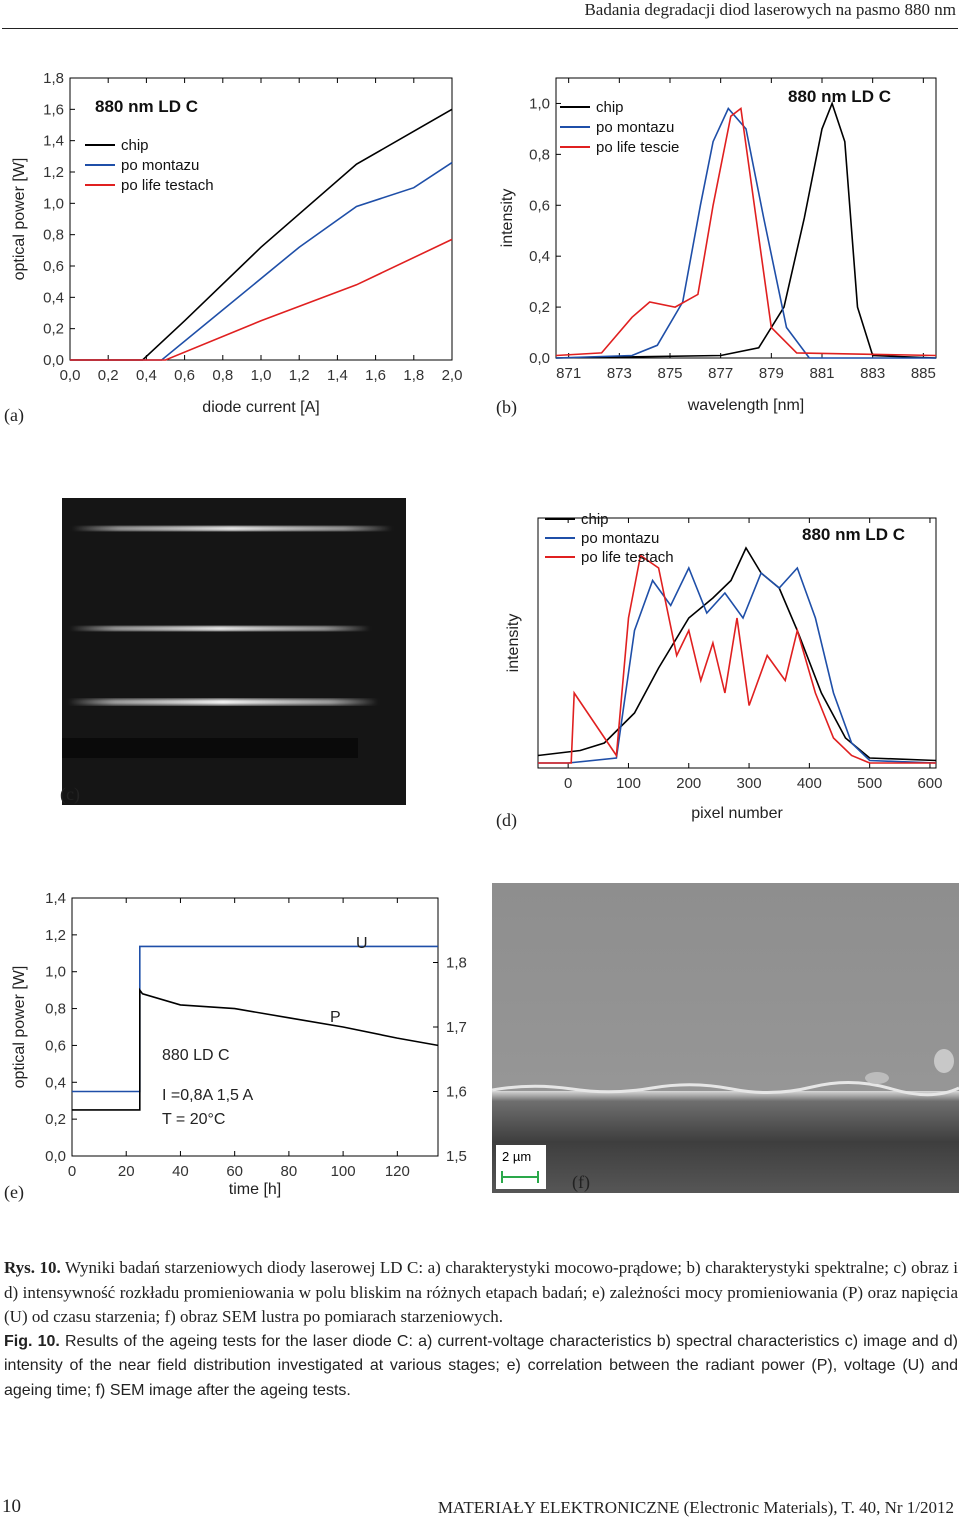 The height and width of the screenshot is (1524, 960). Describe the element at coordinates (289, 1171) in the screenshot. I see `x-tick-label: 80` at that location.